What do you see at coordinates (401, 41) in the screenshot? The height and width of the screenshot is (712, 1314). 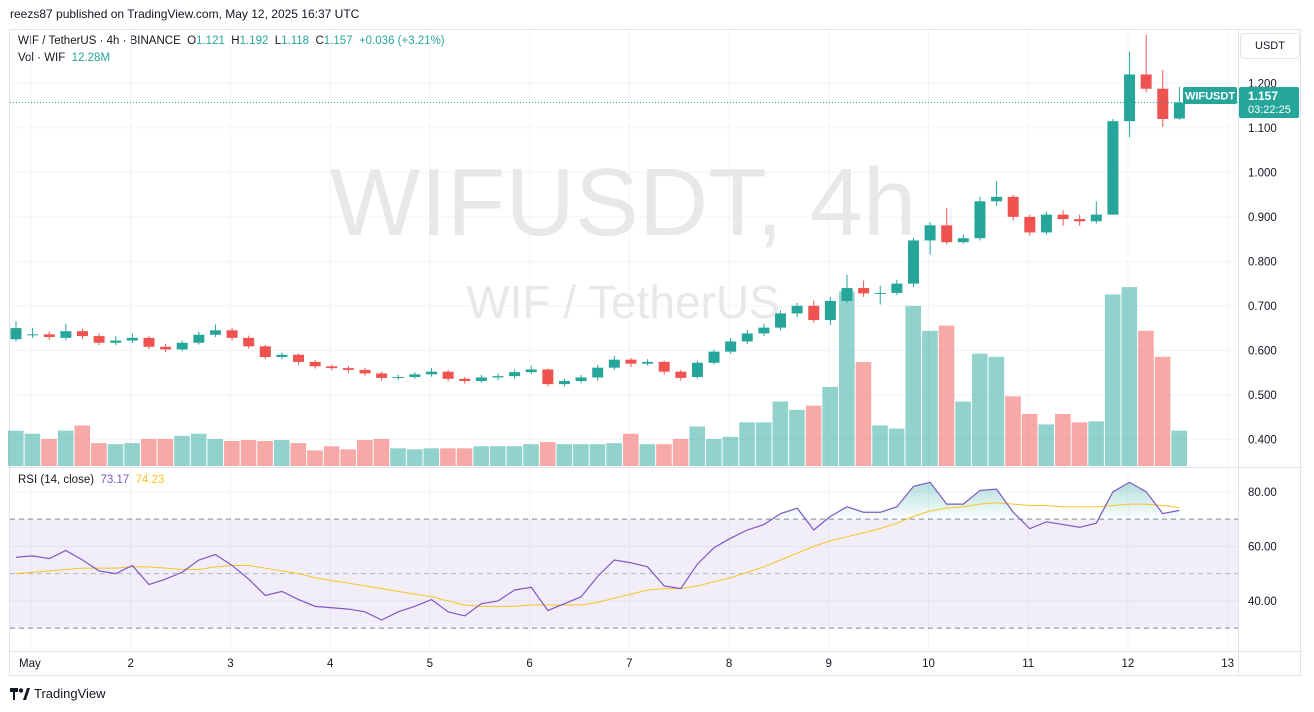 I see `change-value: +0.036 (+3.21%)` at bounding box center [401, 41].